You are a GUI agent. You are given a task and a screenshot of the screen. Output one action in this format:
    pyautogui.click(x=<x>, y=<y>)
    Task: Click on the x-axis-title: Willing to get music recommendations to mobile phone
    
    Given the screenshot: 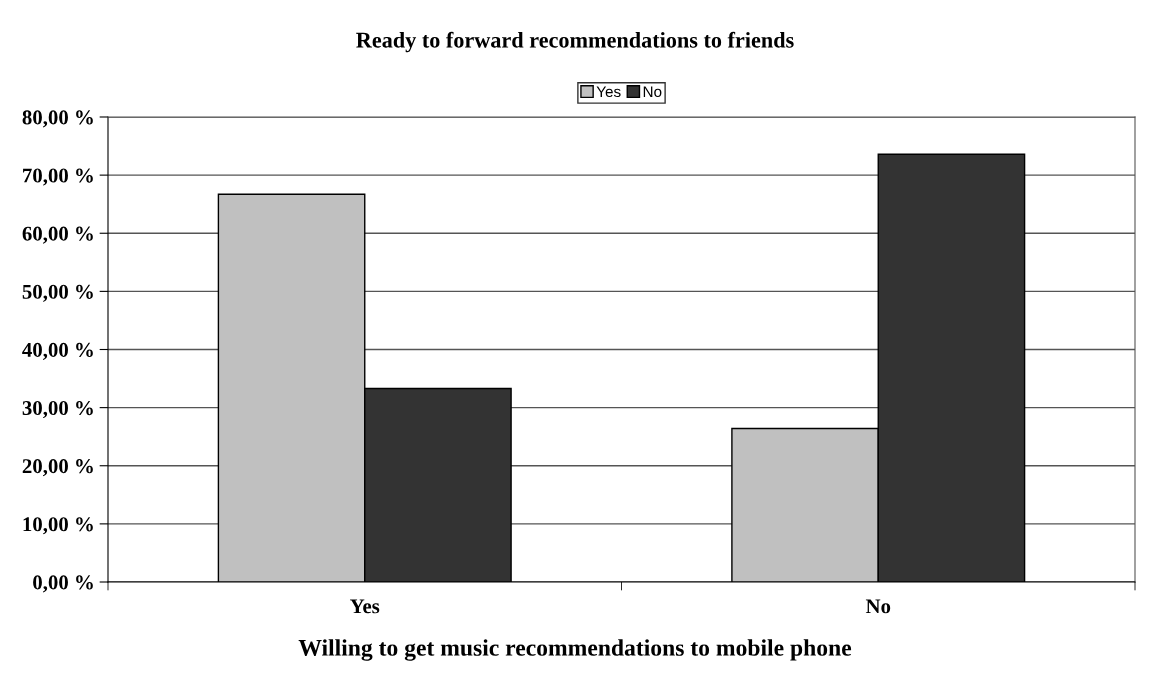 What is the action you would take?
    pyautogui.click(x=575, y=650)
    